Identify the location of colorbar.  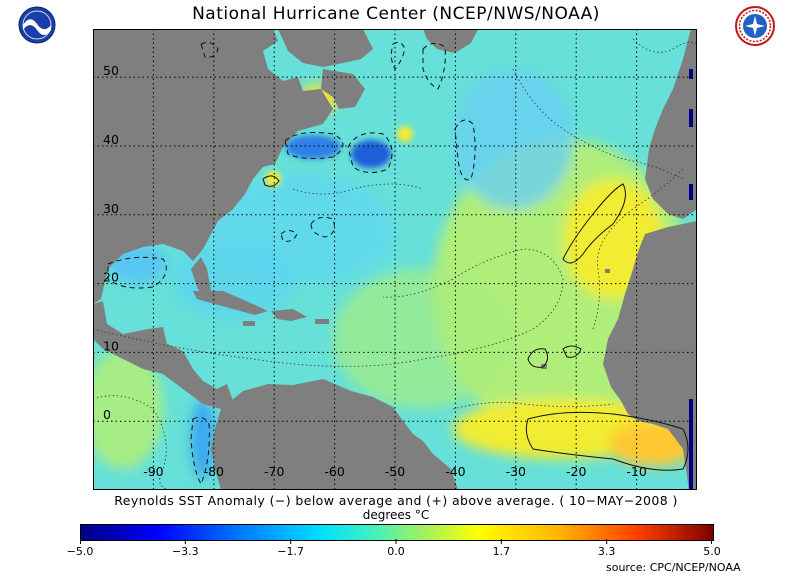
(397, 532).